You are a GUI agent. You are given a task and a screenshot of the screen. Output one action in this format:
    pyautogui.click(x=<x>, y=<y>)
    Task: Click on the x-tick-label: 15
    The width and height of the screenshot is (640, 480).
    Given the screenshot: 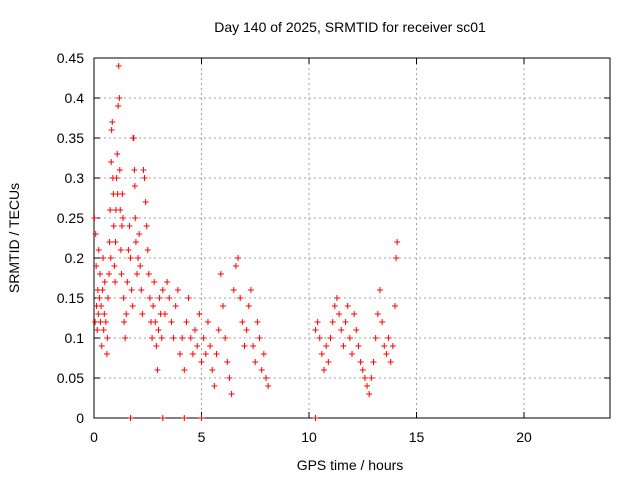 What is the action you would take?
    pyautogui.click(x=417, y=437)
    